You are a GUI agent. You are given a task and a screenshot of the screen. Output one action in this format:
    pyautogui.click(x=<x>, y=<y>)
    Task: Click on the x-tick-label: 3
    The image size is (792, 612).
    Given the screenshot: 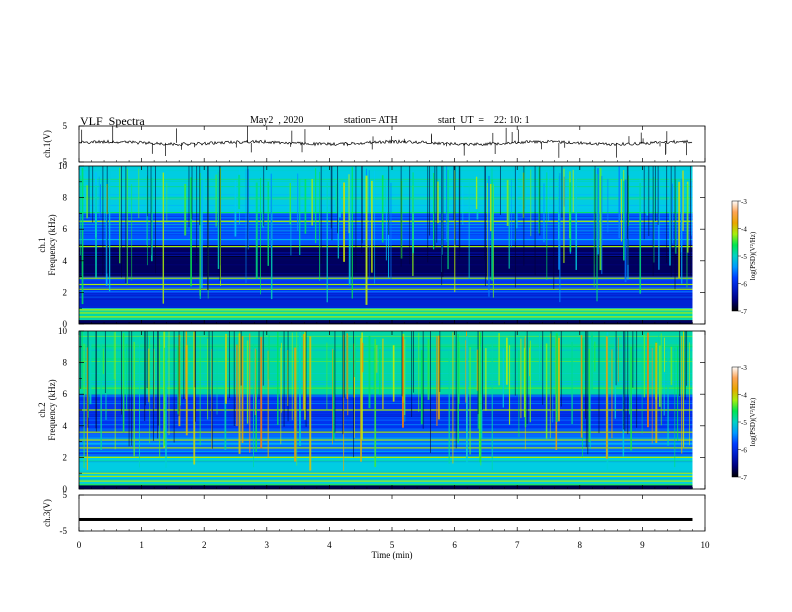 What is the action you would take?
    pyautogui.click(x=267, y=545)
    